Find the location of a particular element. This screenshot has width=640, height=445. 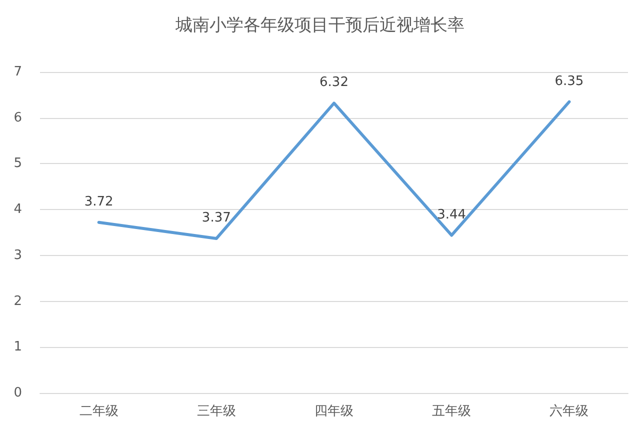

x-tick-label: 四年级 is located at coordinates (334, 411).